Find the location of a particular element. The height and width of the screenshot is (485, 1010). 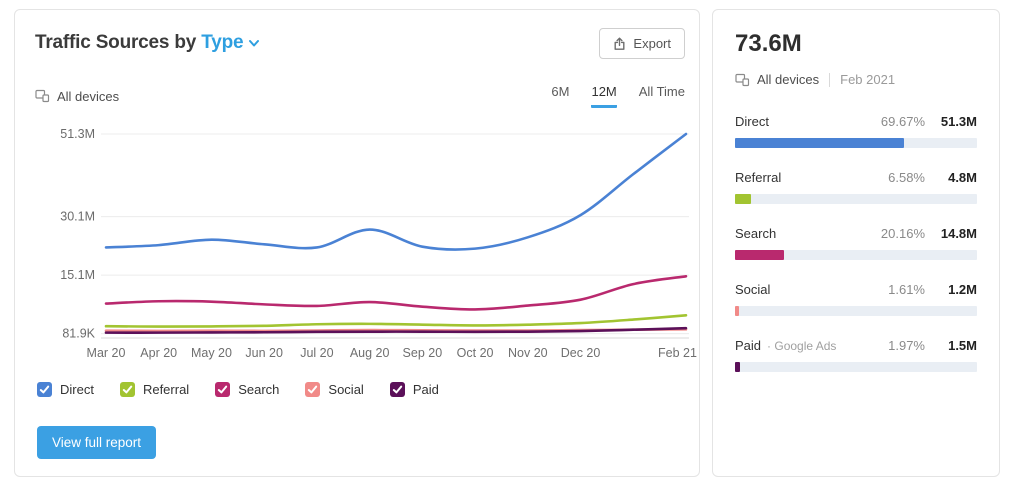

series-line-paid is located at coordinates (396, 330).